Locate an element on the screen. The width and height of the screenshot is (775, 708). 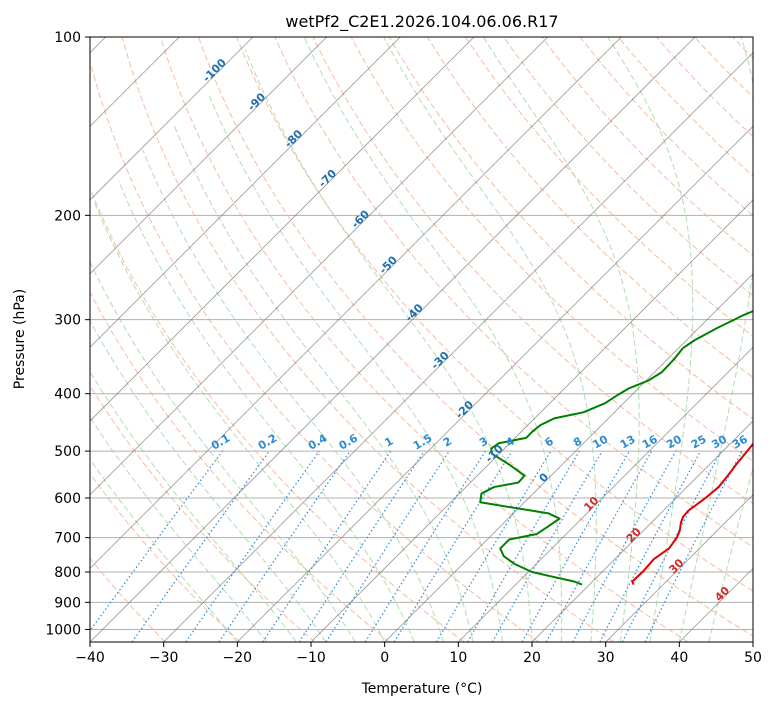
y-tick-label: 800 is located at coordinates (67, 573).